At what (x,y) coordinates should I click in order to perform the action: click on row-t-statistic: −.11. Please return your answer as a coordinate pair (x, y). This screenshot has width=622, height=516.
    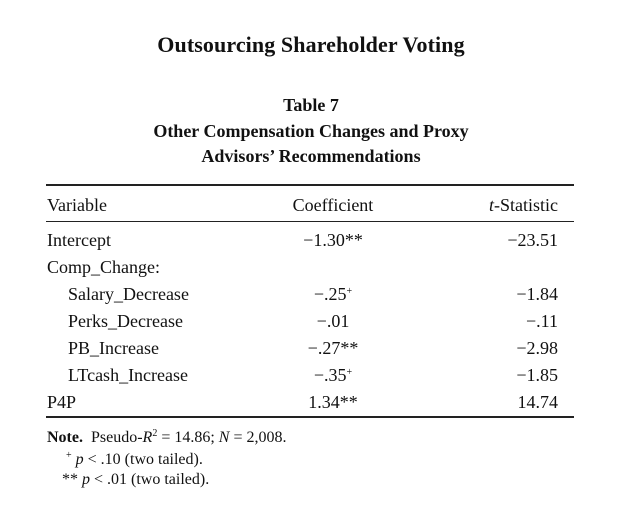
    Looking at the image, I should click on (542, 321).